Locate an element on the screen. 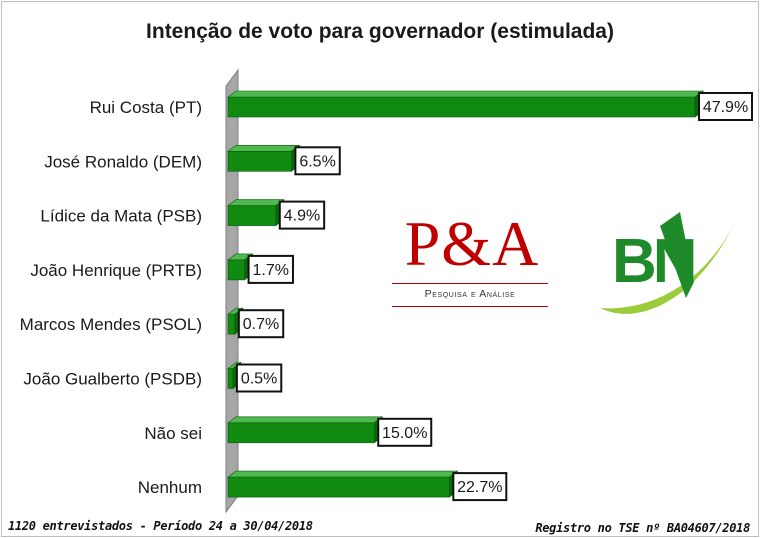  data-label-8: 22.7% is located at coordinates (480, 487).